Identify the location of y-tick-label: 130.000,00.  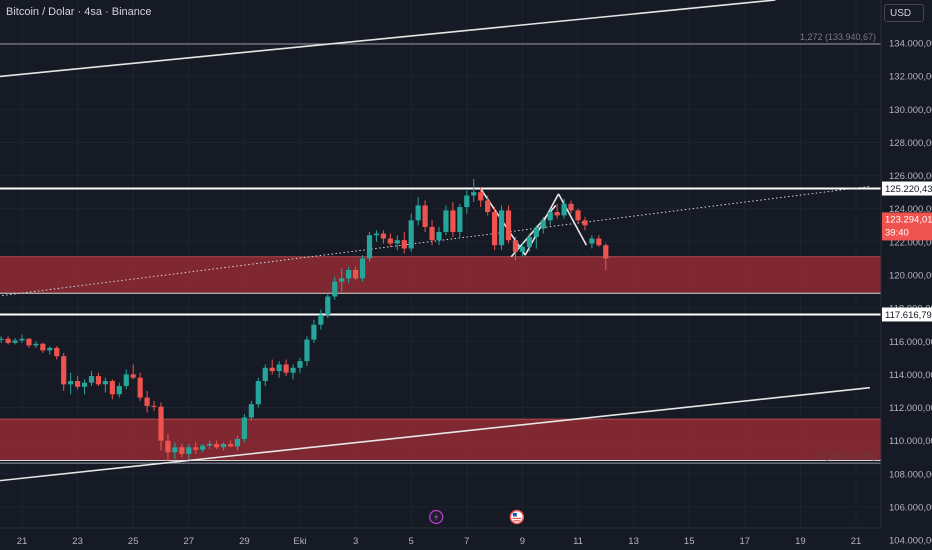
(910, 110).